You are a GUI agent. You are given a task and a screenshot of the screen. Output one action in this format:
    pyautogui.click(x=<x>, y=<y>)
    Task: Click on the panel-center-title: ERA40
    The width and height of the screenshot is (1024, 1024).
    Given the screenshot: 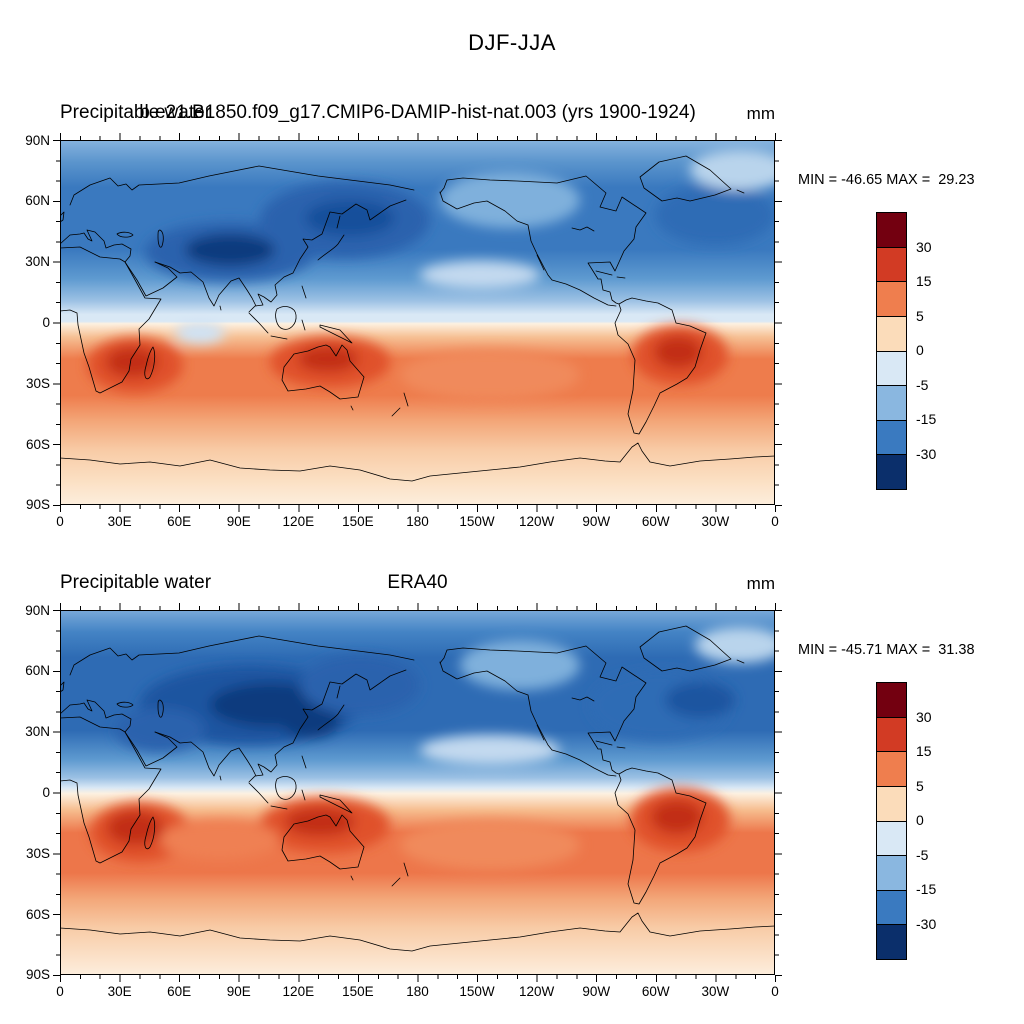 What is the action you would take?
    pyautogui.click(x=417, y=582)
    